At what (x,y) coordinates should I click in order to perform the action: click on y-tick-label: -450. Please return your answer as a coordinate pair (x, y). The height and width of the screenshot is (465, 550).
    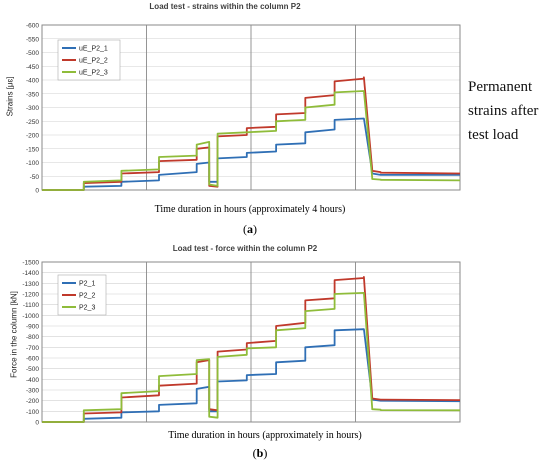
    Looking at the image, I should click on (32, 67).